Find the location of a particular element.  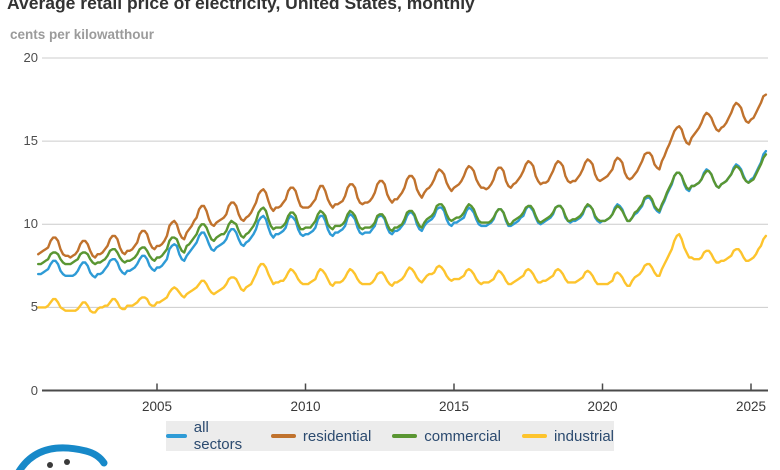

legend-swatch-all-sectors is located at coordinates (176, 436).